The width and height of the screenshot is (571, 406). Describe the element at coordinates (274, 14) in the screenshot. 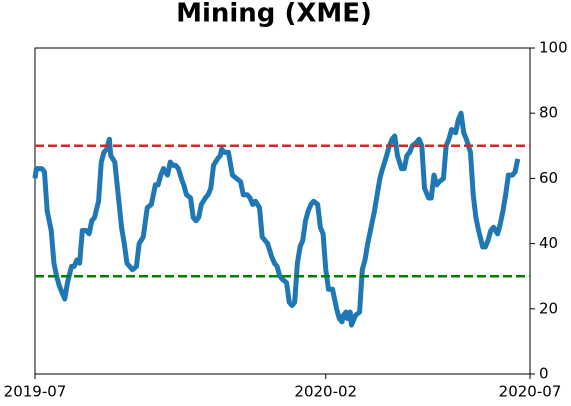

I see `chart-title: Mining (XME)` at that location.